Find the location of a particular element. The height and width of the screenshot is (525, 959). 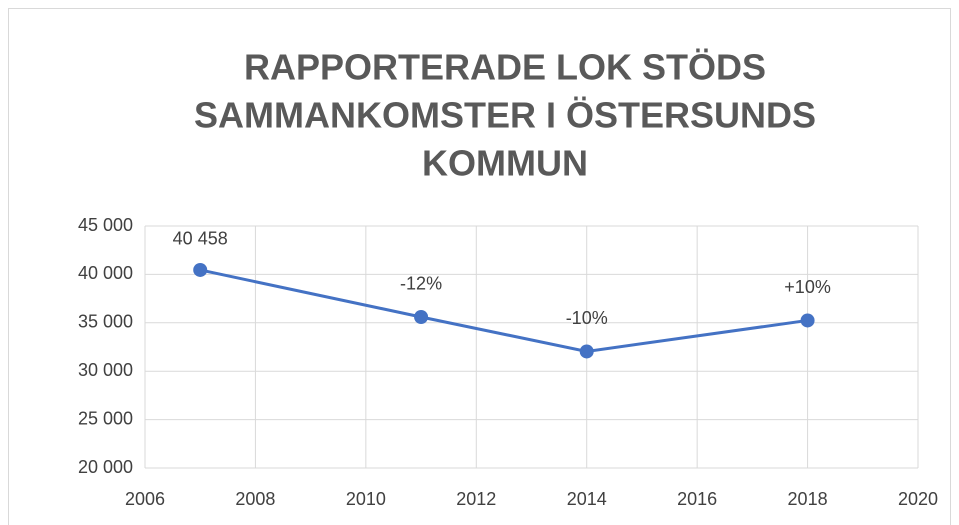

x-tick-label: 2020 is located at coordinates (918, 499).